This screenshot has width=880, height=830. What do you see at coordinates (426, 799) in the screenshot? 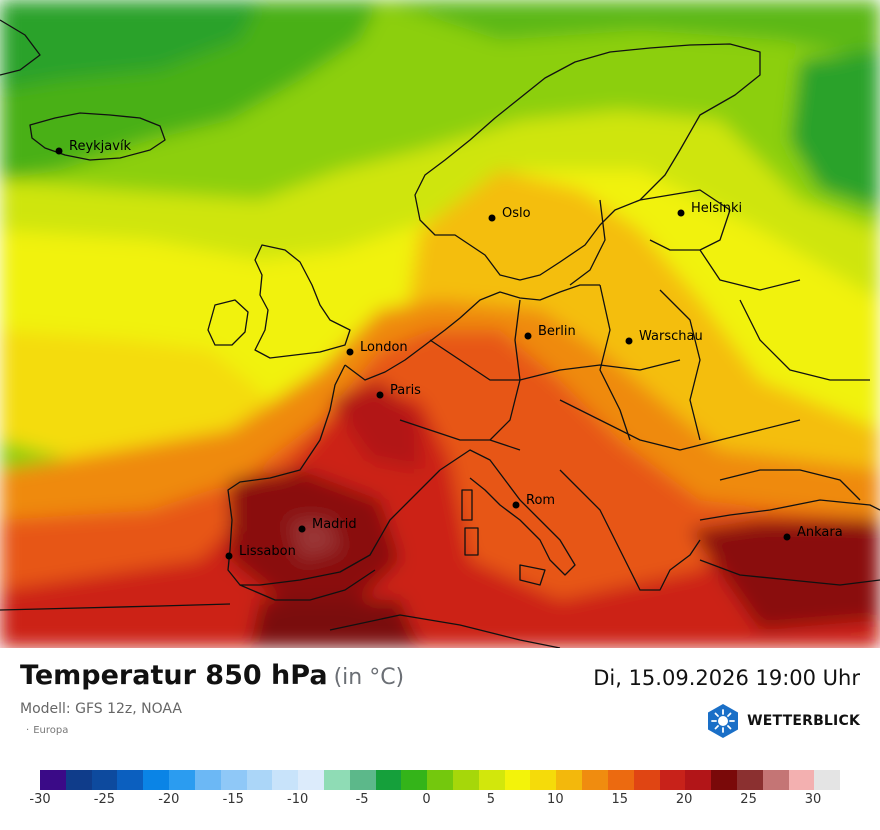
I see `legend-tick-label: 0` at bounding box center [426, 799].